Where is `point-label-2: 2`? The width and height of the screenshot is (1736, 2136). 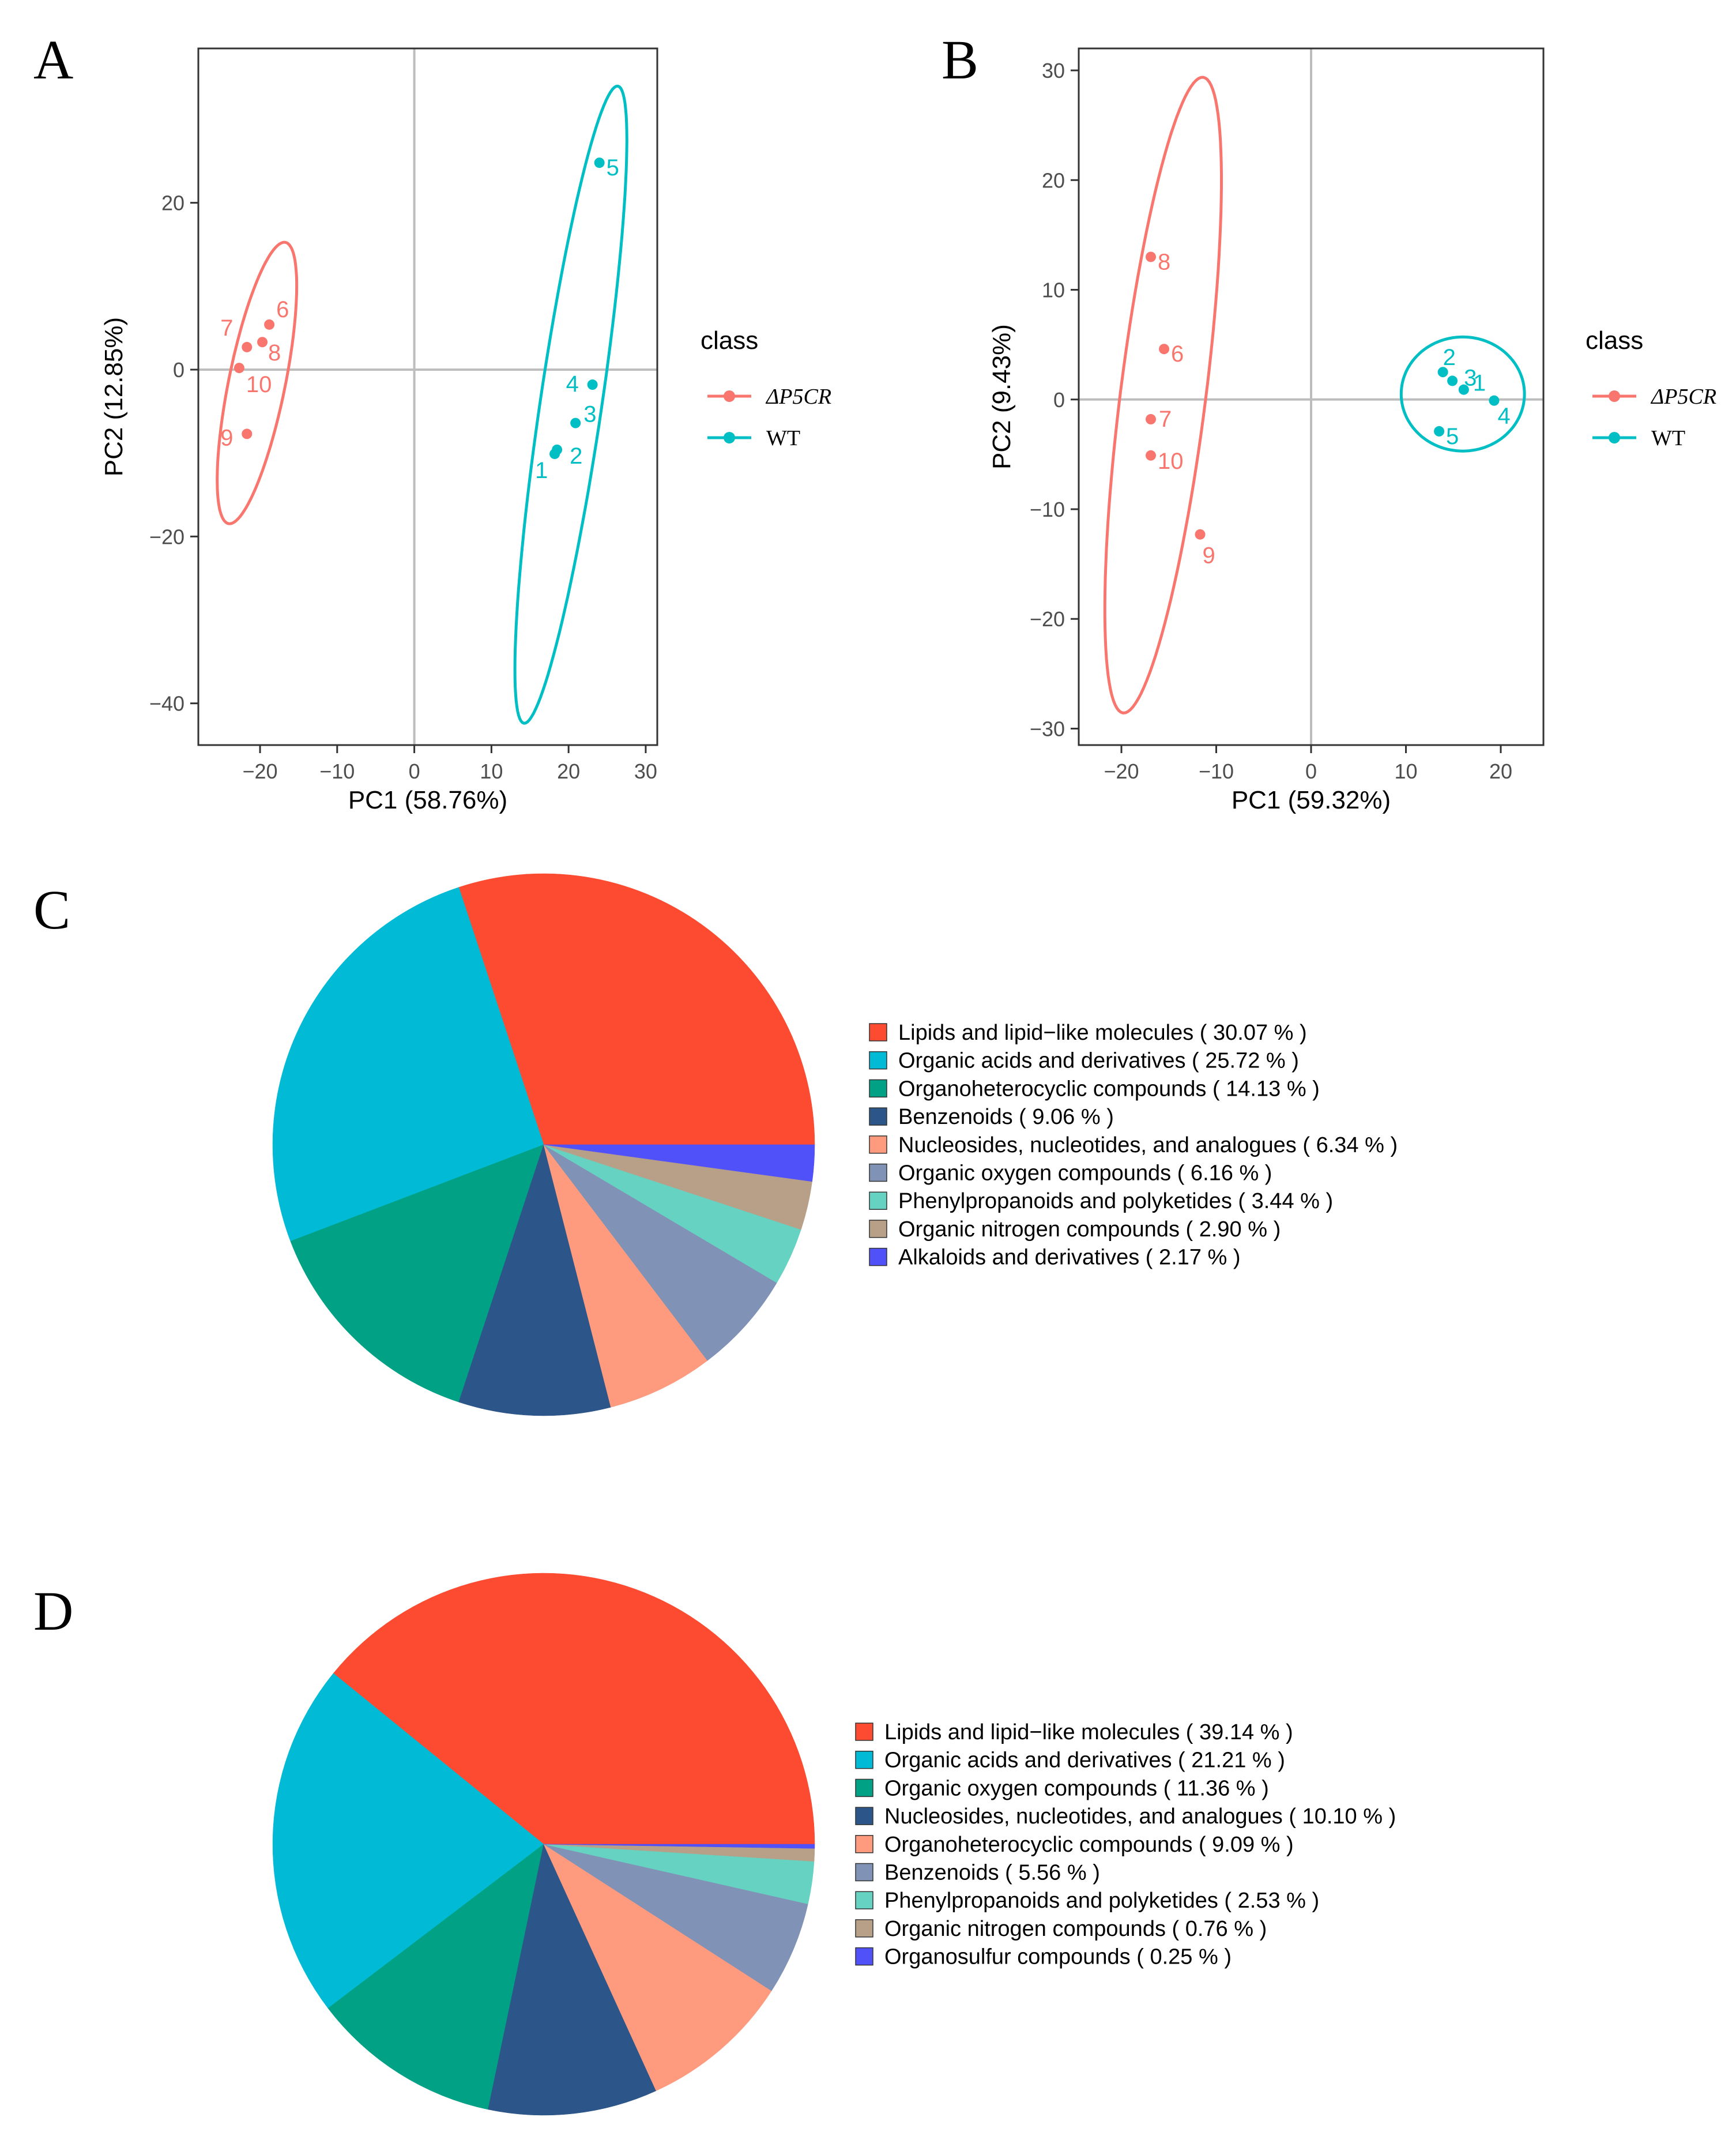 point-label-2: 2 is located at coordinates (576, 456).